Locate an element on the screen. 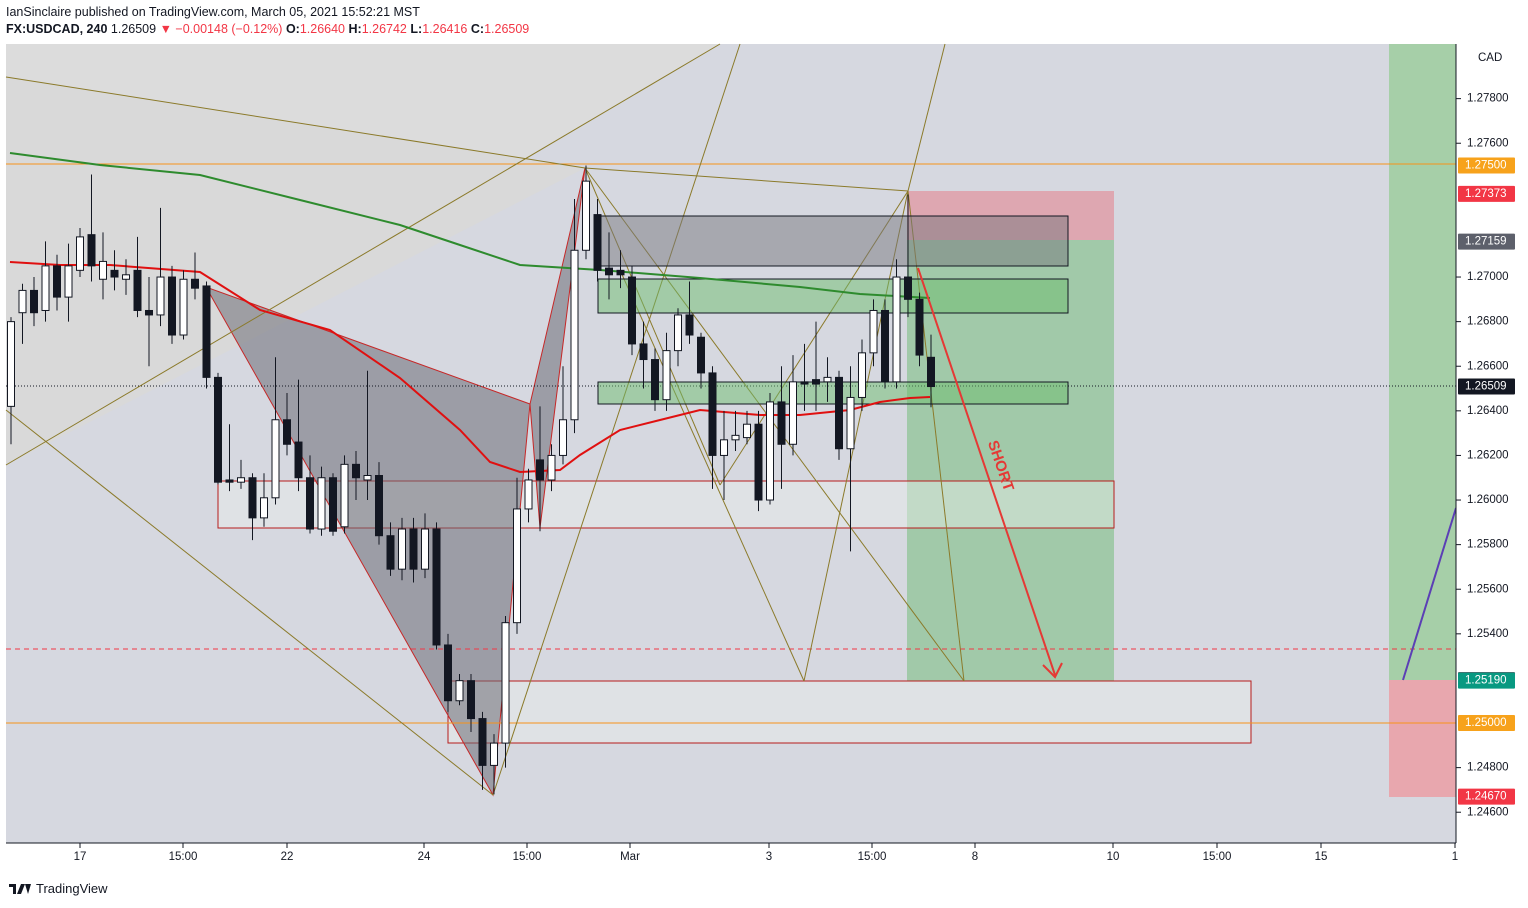 This screenshot has width=1528, height=908. x-tick-label: 3 is located at coordinates (769, 857).